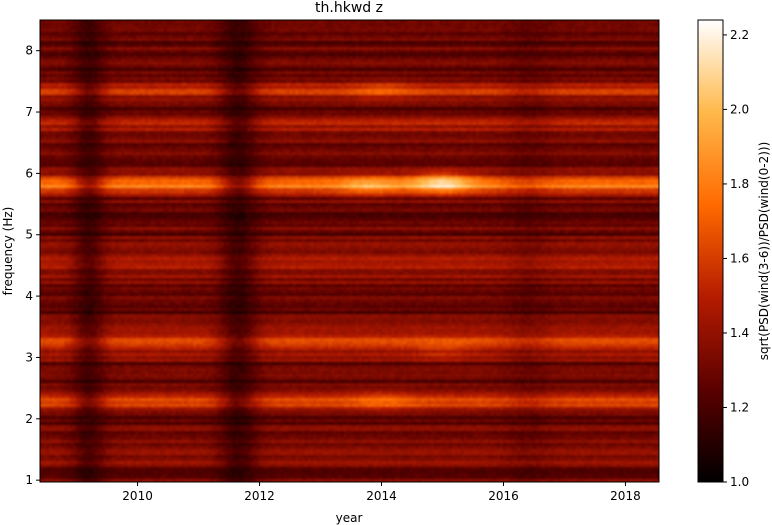 The width and height of the screenshot is (772, 525). Describe the element at coordinates (29, 296) in the screenshot. I see `y-tick-label: 4` at that location.